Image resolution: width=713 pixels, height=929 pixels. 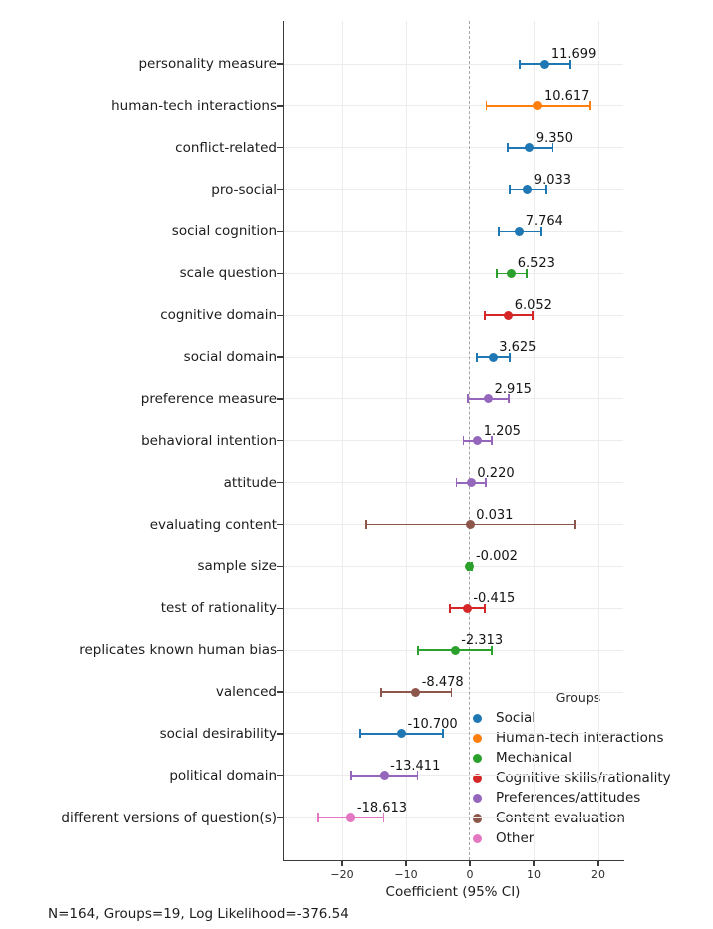 What do you see at coordinates (568, 798) in the screenshot?
I see `legend-label: Preferences/attitudes` at bounding box center [568, 798].